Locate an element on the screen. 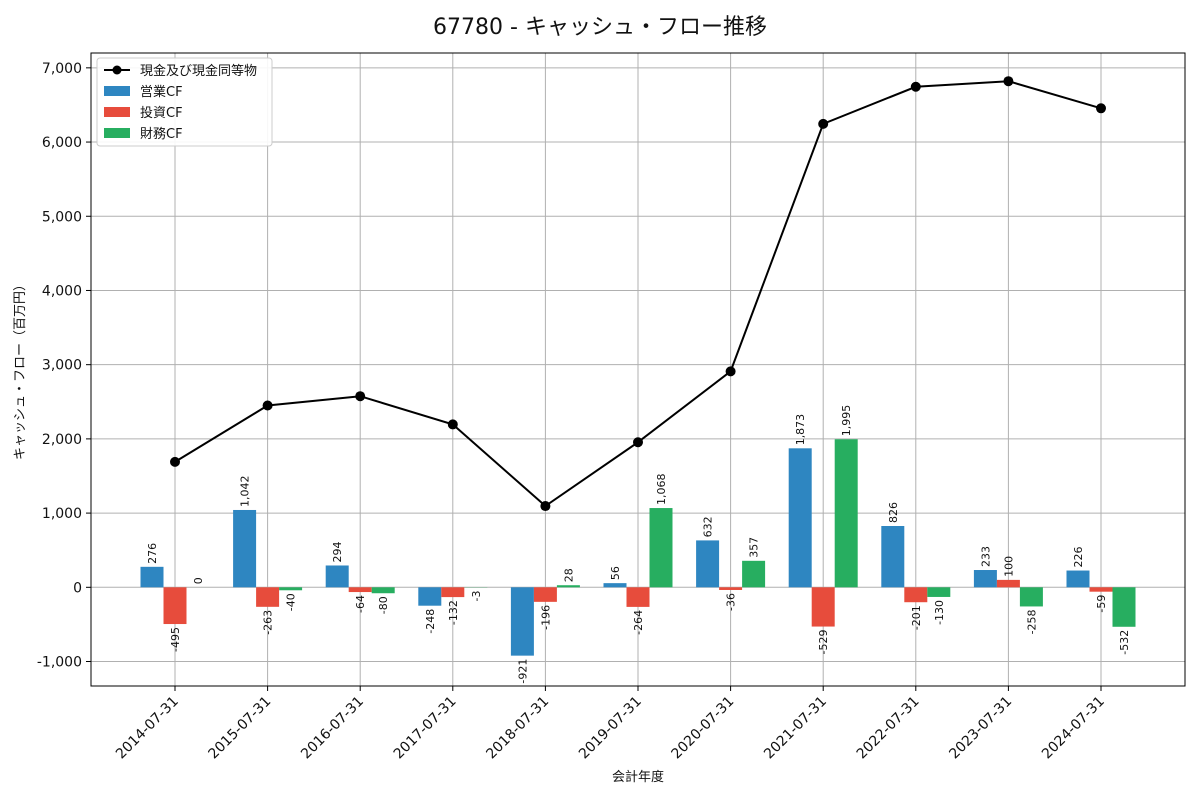 The width and height of the screenshot is (1200, 800). bar-営業CF-2020-07-31 is located at coordinates (708, 564).